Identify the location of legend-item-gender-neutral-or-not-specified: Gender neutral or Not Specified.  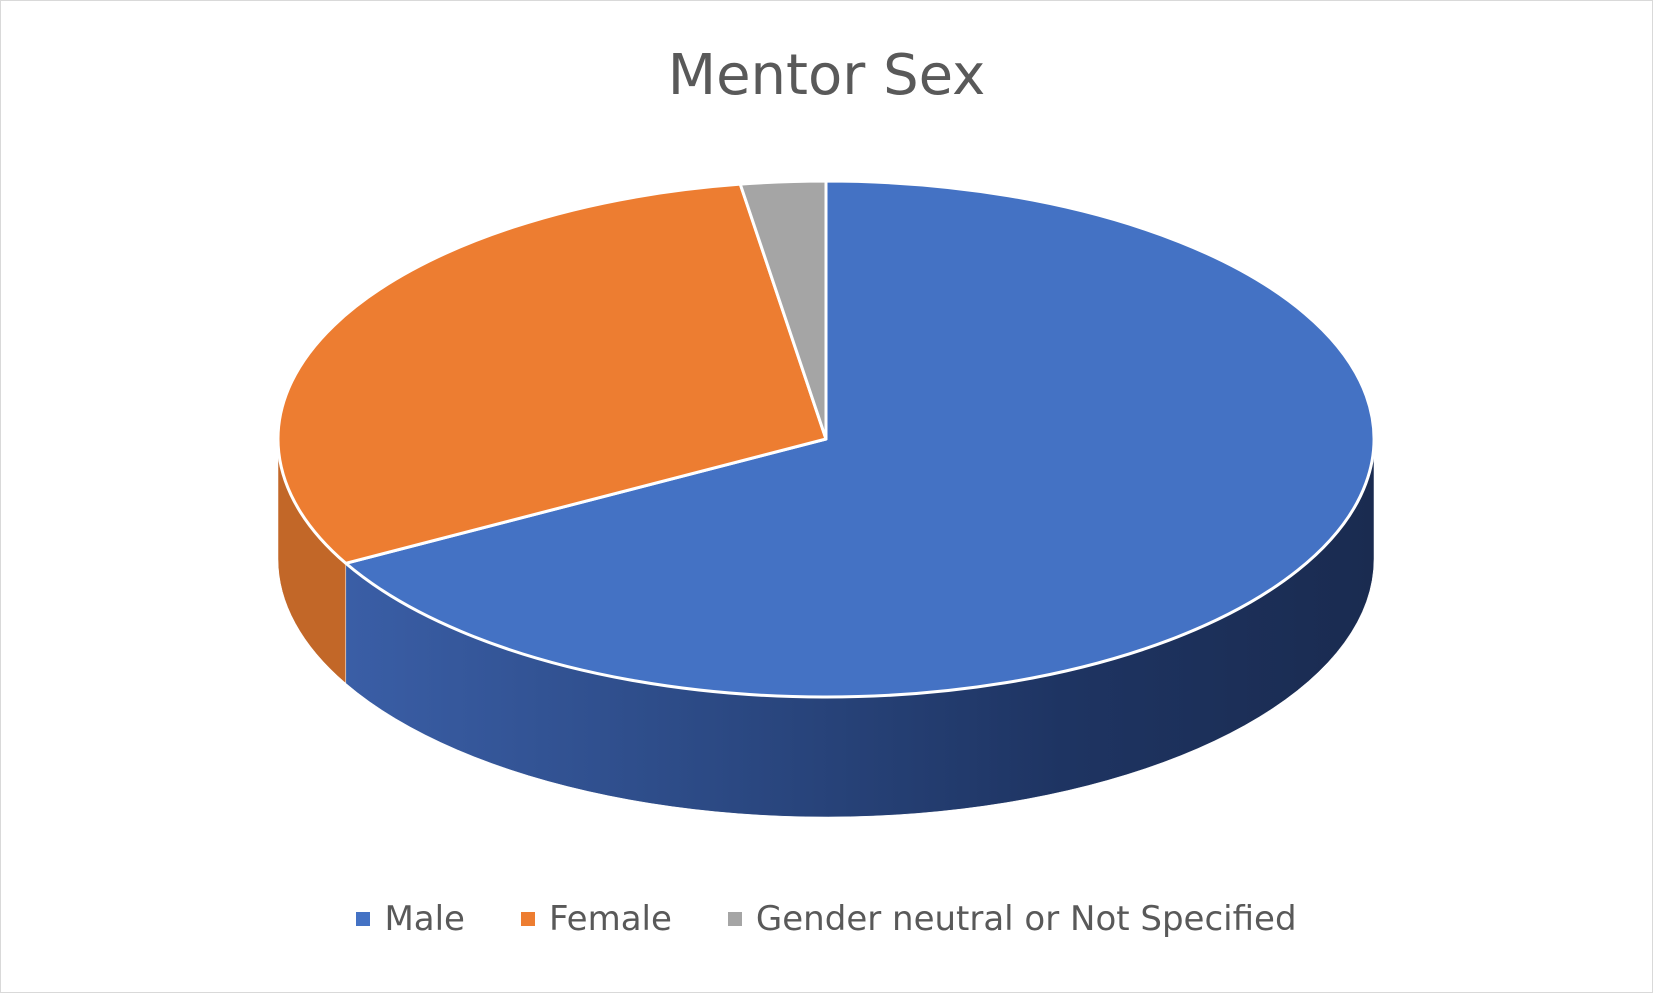
(1012, 919).